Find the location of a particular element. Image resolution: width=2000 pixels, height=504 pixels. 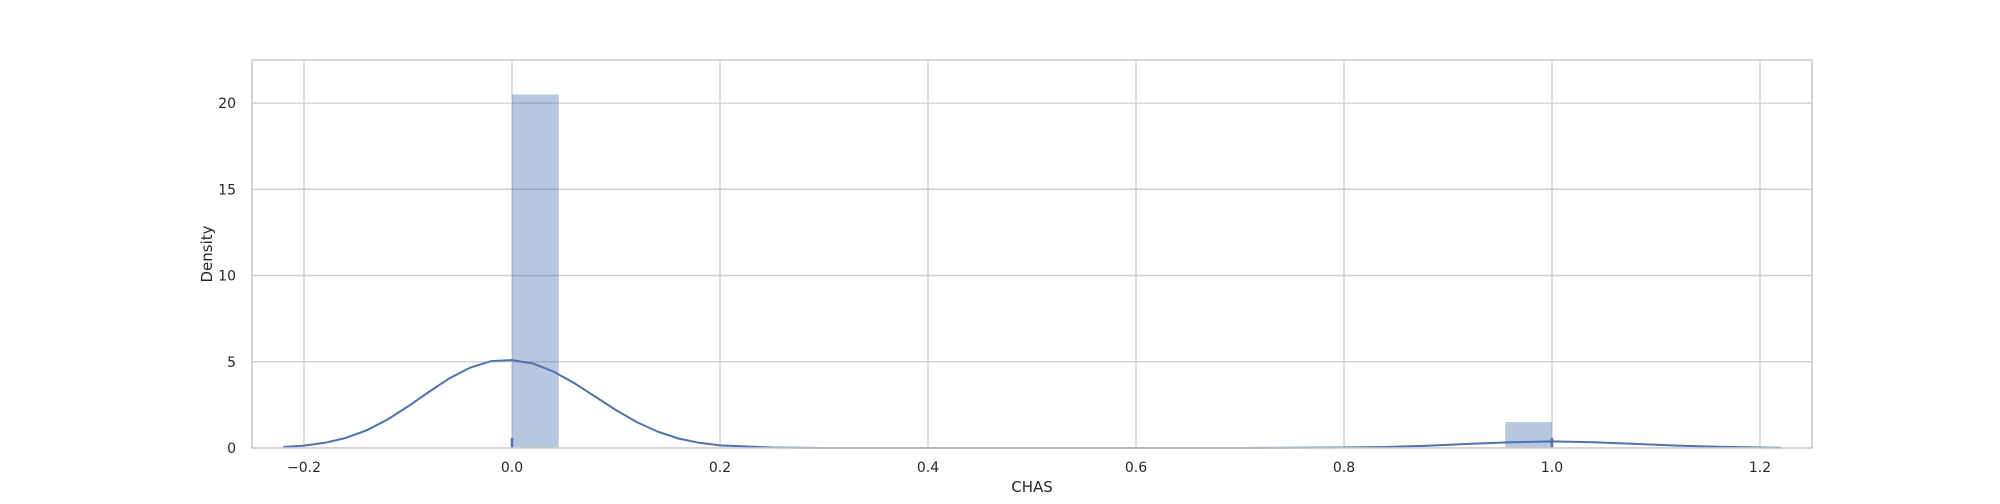

y-tick-label: 0 is located at coordinates (231, 449).